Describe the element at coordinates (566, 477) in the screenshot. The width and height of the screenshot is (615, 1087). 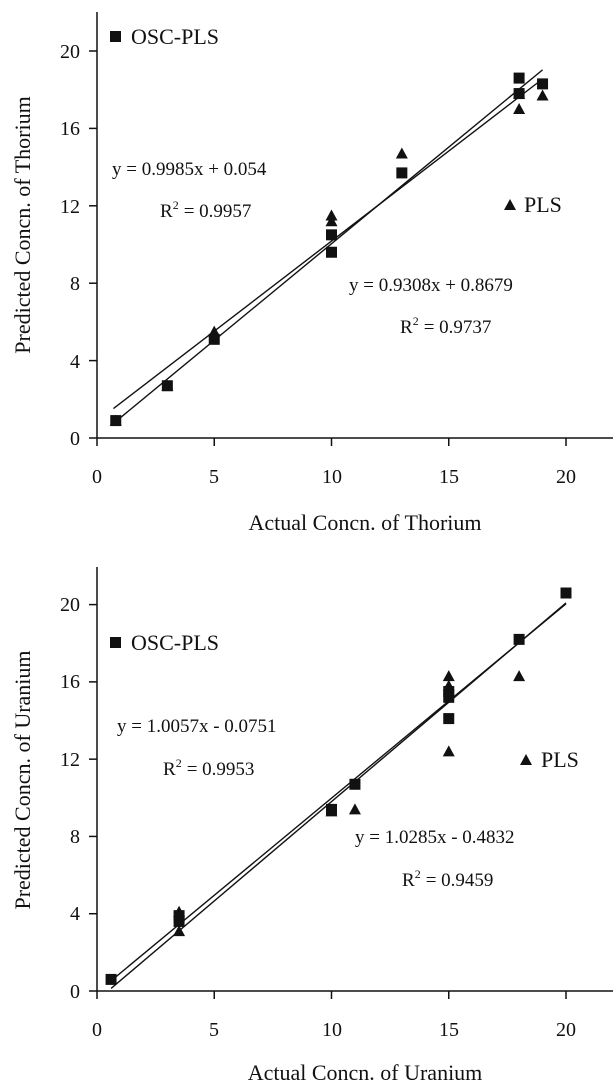
I see `thorium-x-tick-label: 20` at that location.